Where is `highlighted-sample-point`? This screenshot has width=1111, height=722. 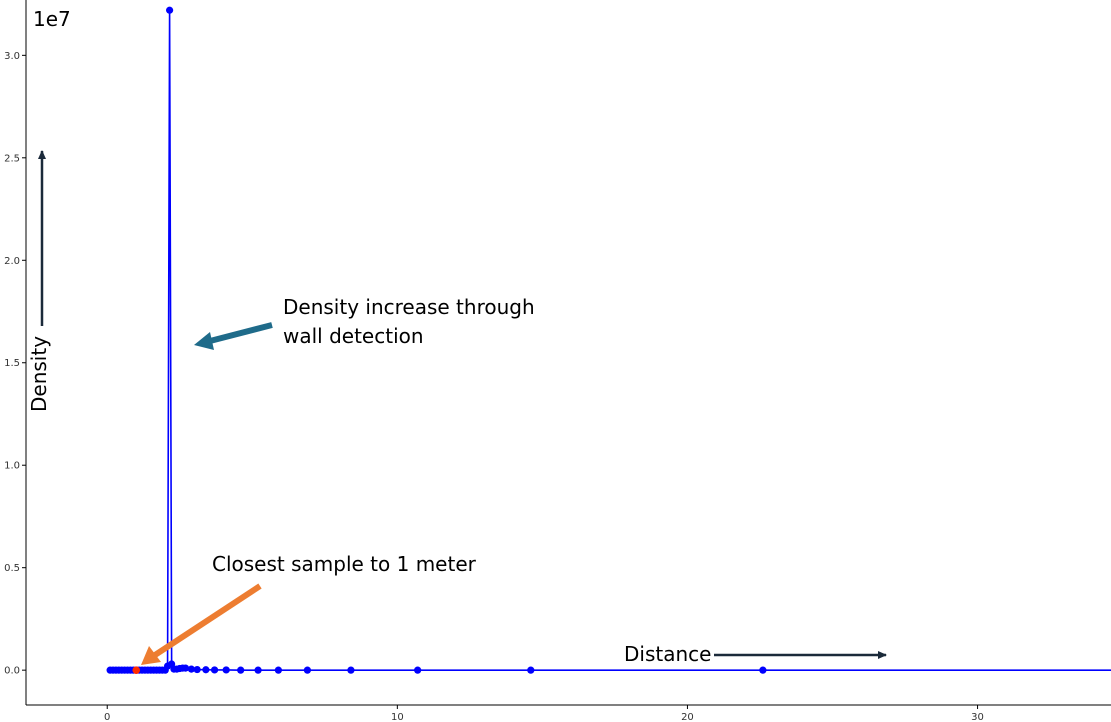 highlighted-sample-point is located at coordinates (136, 670).